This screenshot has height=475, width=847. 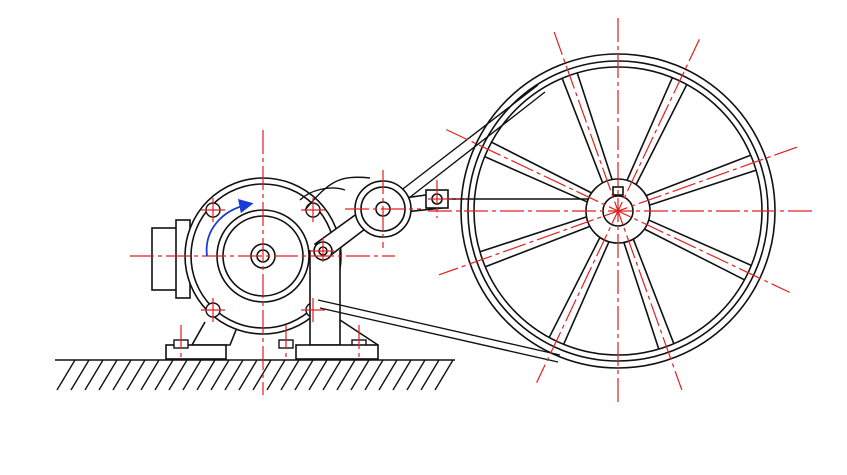 What do you see at coordinates (337, 305) in the screenshot?
I see `tensioner-support` at bounding box center [337, 305].